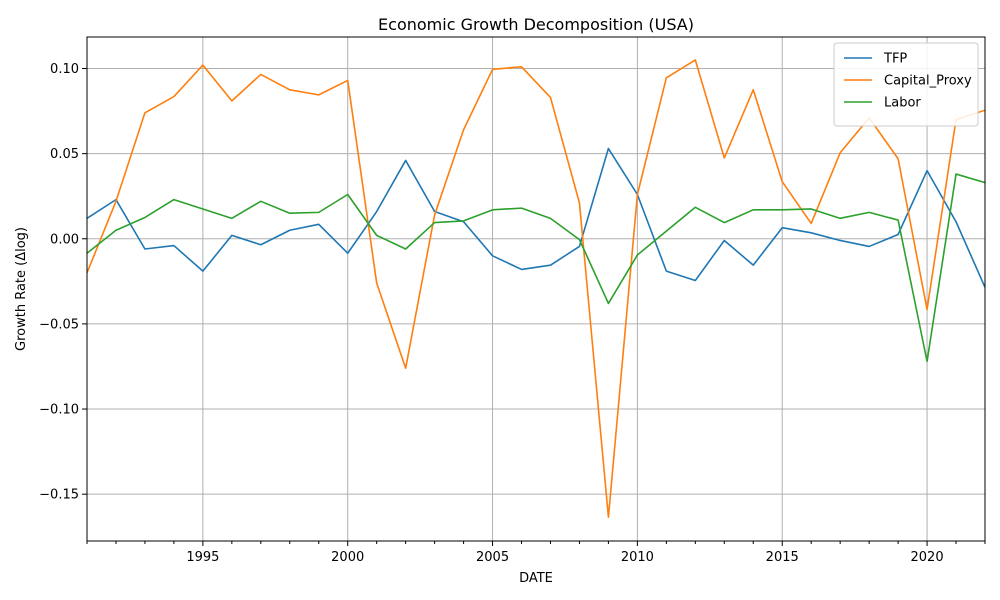 The width and height of the screenshot is (1000, 600). Describe the element at coordinates (637, 557) in the screenshot. I see `x-tick-label: 2010` at that location.